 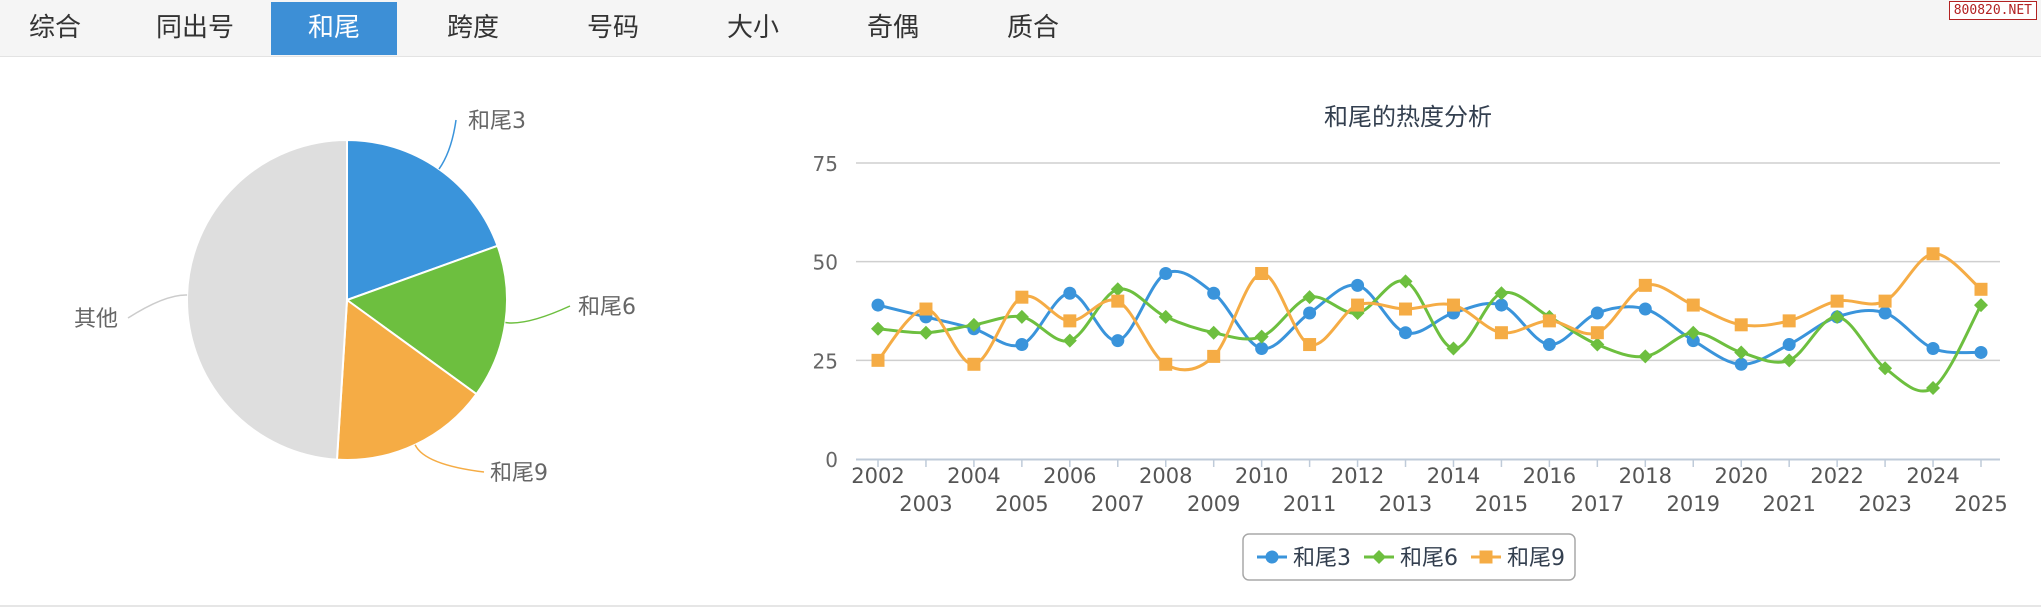 I want to click on x-tick-label-2015: 2015, so click(x=1501, y=504).